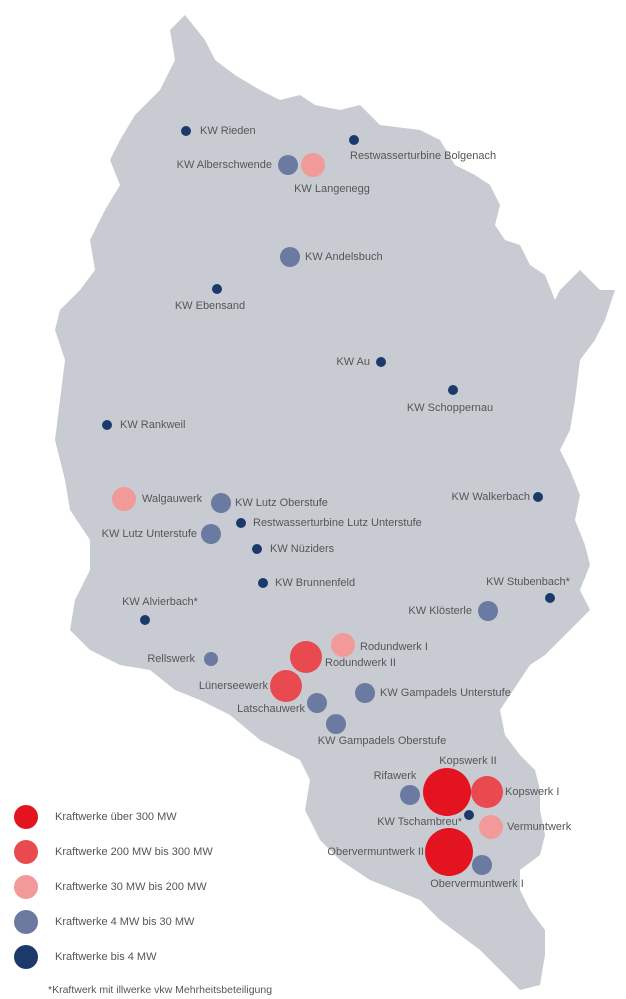  What do you see at coordinates (353, 362) in the screenshot?
I see `plant-label: KW Au` at bounding box center [353, 362].